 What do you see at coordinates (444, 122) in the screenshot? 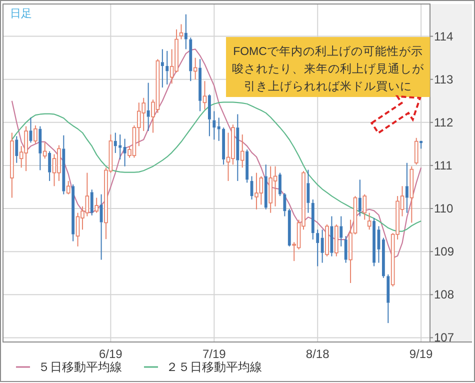
I see `y-tick-label: 112` at bounding box center [444, 122].